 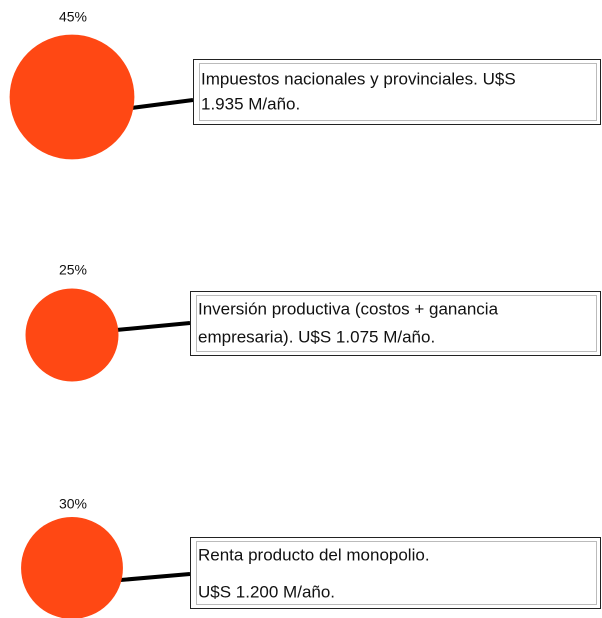 What do you see at coordinates (314, 554) in the screenshot?
I see `box-text: Renta producto del monopolio.` at bounding box center [314, 554].